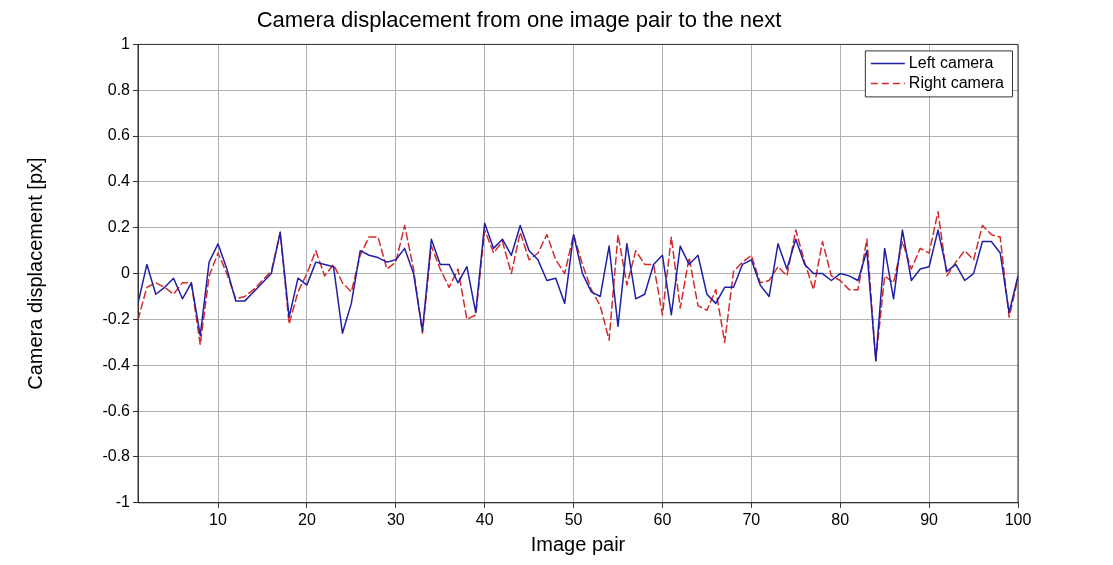 Image resolution: width=1113 pixels, height=565 pixels. What do you see at coordinates (662, 519) in the screenshot?
I see `x-tick-label: 60` at bounding box center [662, 519].